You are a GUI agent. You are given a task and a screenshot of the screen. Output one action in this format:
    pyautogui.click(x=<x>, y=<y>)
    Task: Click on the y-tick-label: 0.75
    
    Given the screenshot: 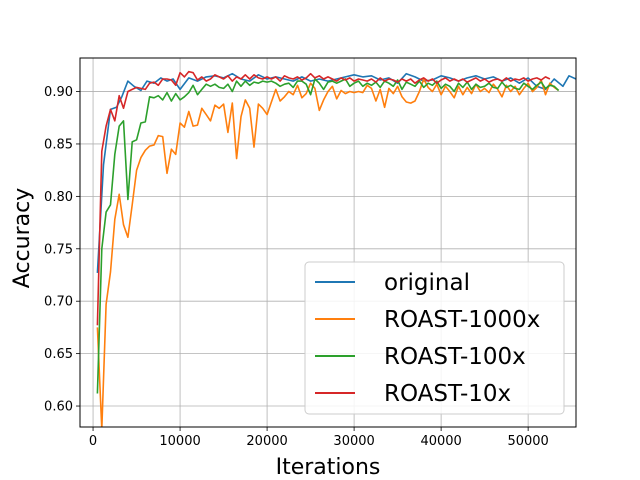 What is the action you would take?
    pyautogui.click(x=58, y=249)
    